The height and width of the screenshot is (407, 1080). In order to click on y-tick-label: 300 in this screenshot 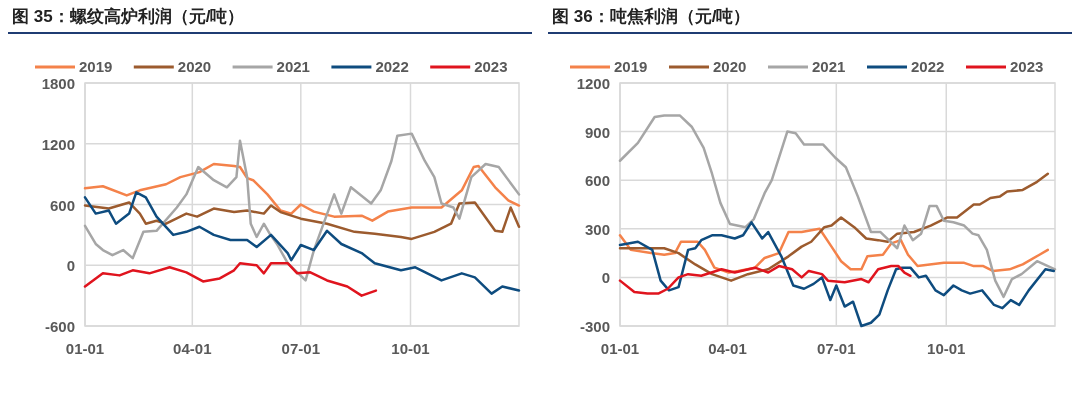, I will do `click(597, 229)`.